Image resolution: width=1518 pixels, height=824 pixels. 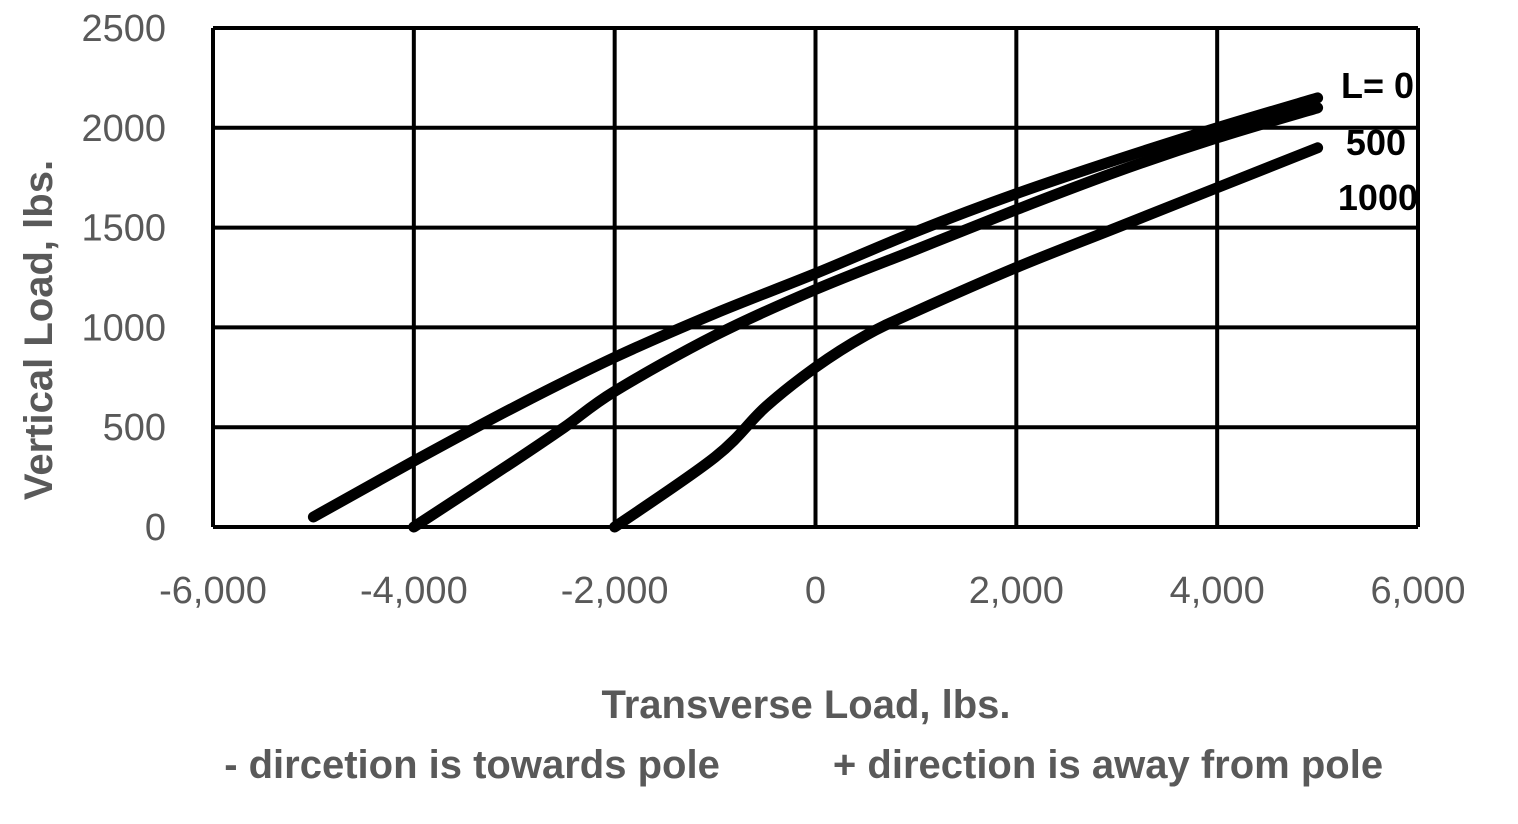 I want to click on x-axis-title: Transverse Load, lbs., so click(x=805, y=705).